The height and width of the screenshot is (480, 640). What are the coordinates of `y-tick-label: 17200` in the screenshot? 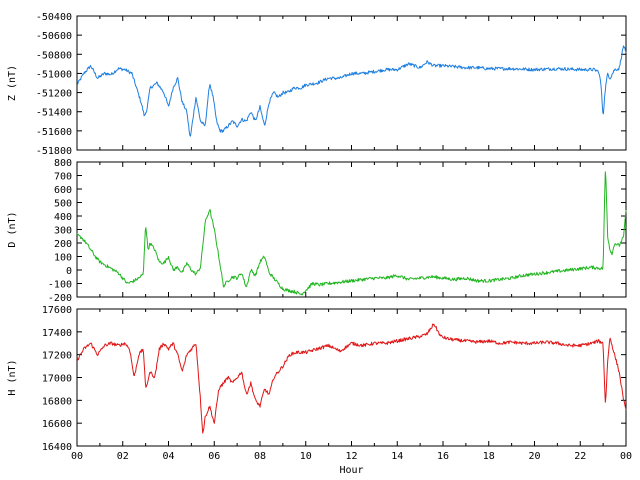 It's located at (57, 356).